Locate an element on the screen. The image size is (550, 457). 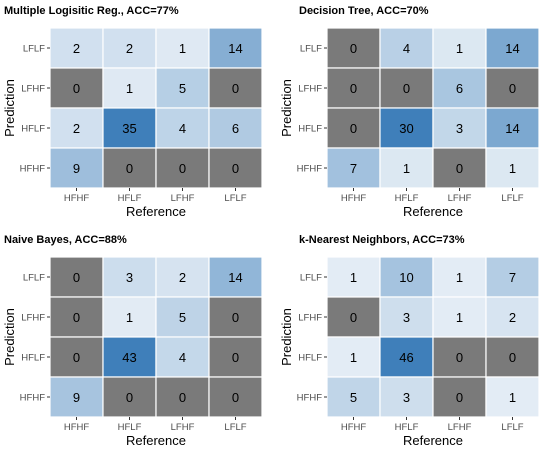
cell-value-label: 30 is located at coordinates (406, 128).